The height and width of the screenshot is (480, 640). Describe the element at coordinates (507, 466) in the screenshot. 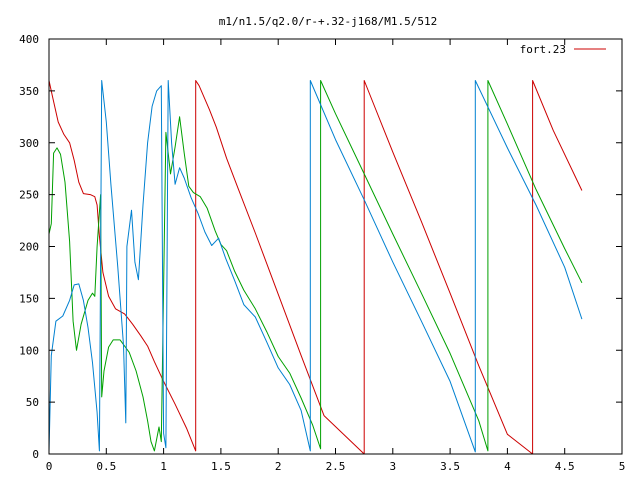

I see `x-tick-label: 4` at that location.